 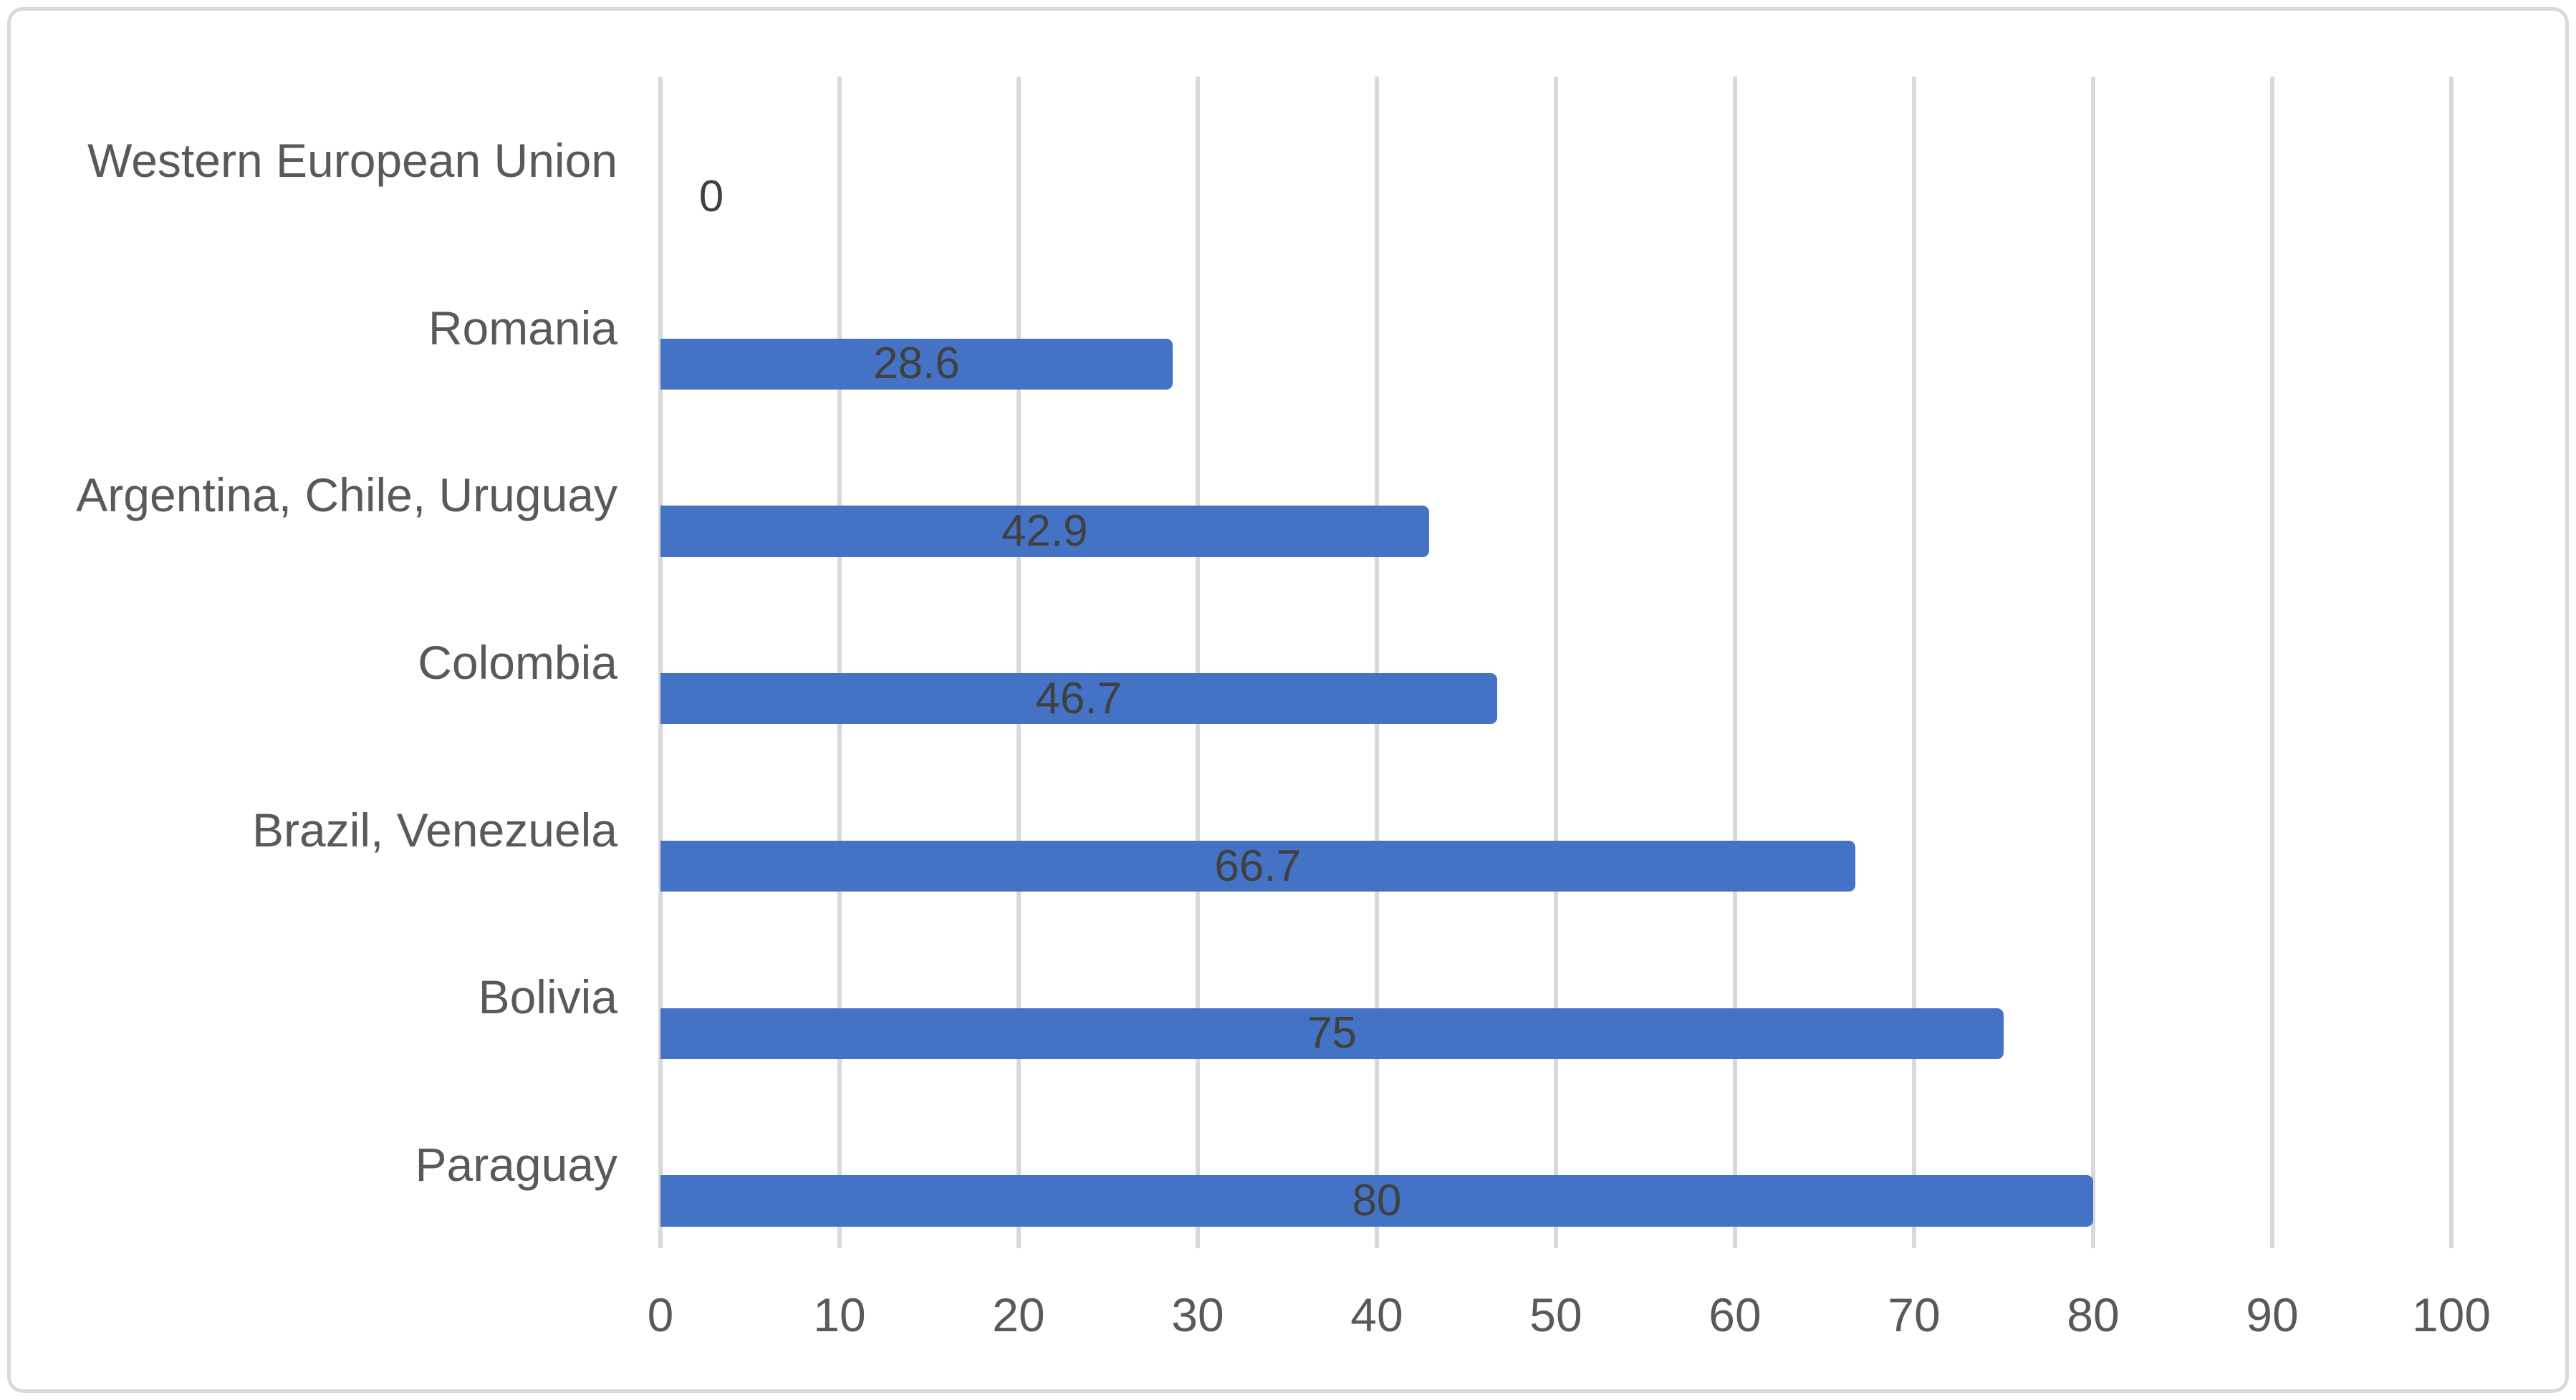 What do you see at coordinates (1019, 1314) in the screenshot?
I see `x-tick-label: 20` at bounding box center [1019, 1314].